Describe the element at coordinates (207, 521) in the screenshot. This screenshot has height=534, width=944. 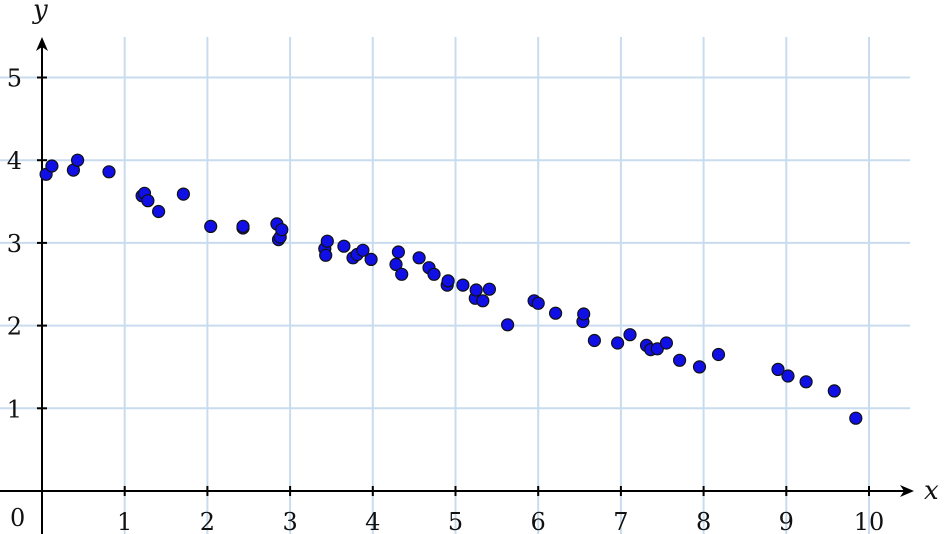
I see `x-tick-label-2: 2` at that location.